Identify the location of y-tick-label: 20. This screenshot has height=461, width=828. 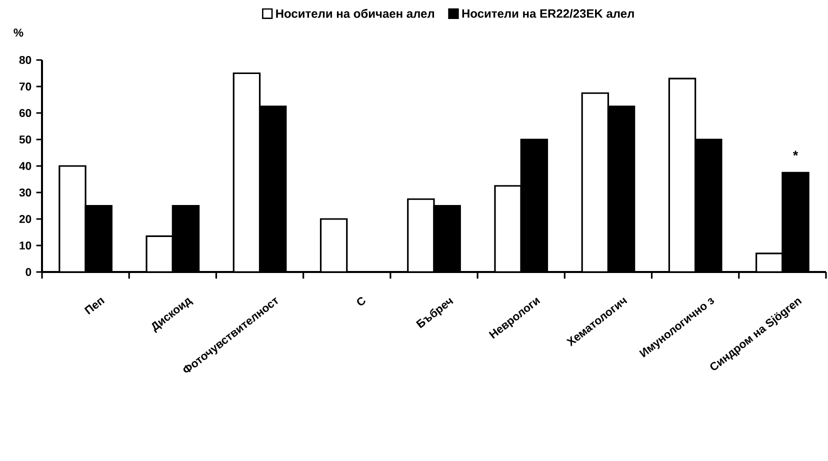
(25, 219).